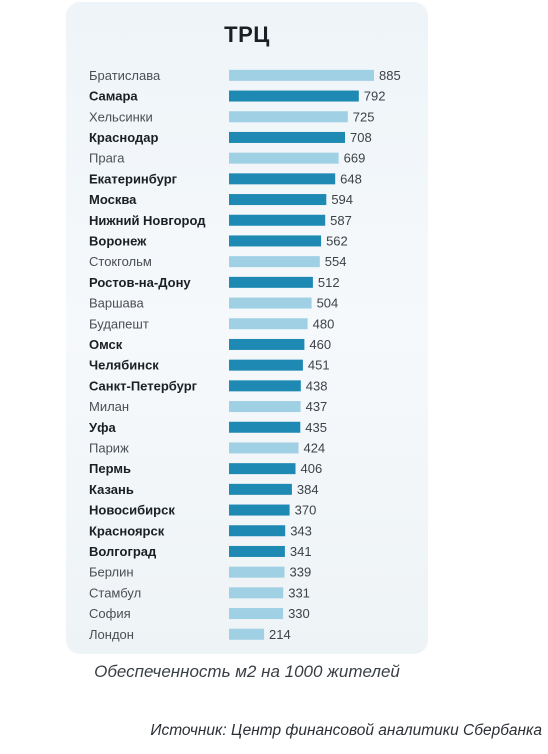  What do you see at coordinates (140, 282) in the screenshot?
I see `category-label: Ростов-на-Дону` at bounding box center [140, 282].